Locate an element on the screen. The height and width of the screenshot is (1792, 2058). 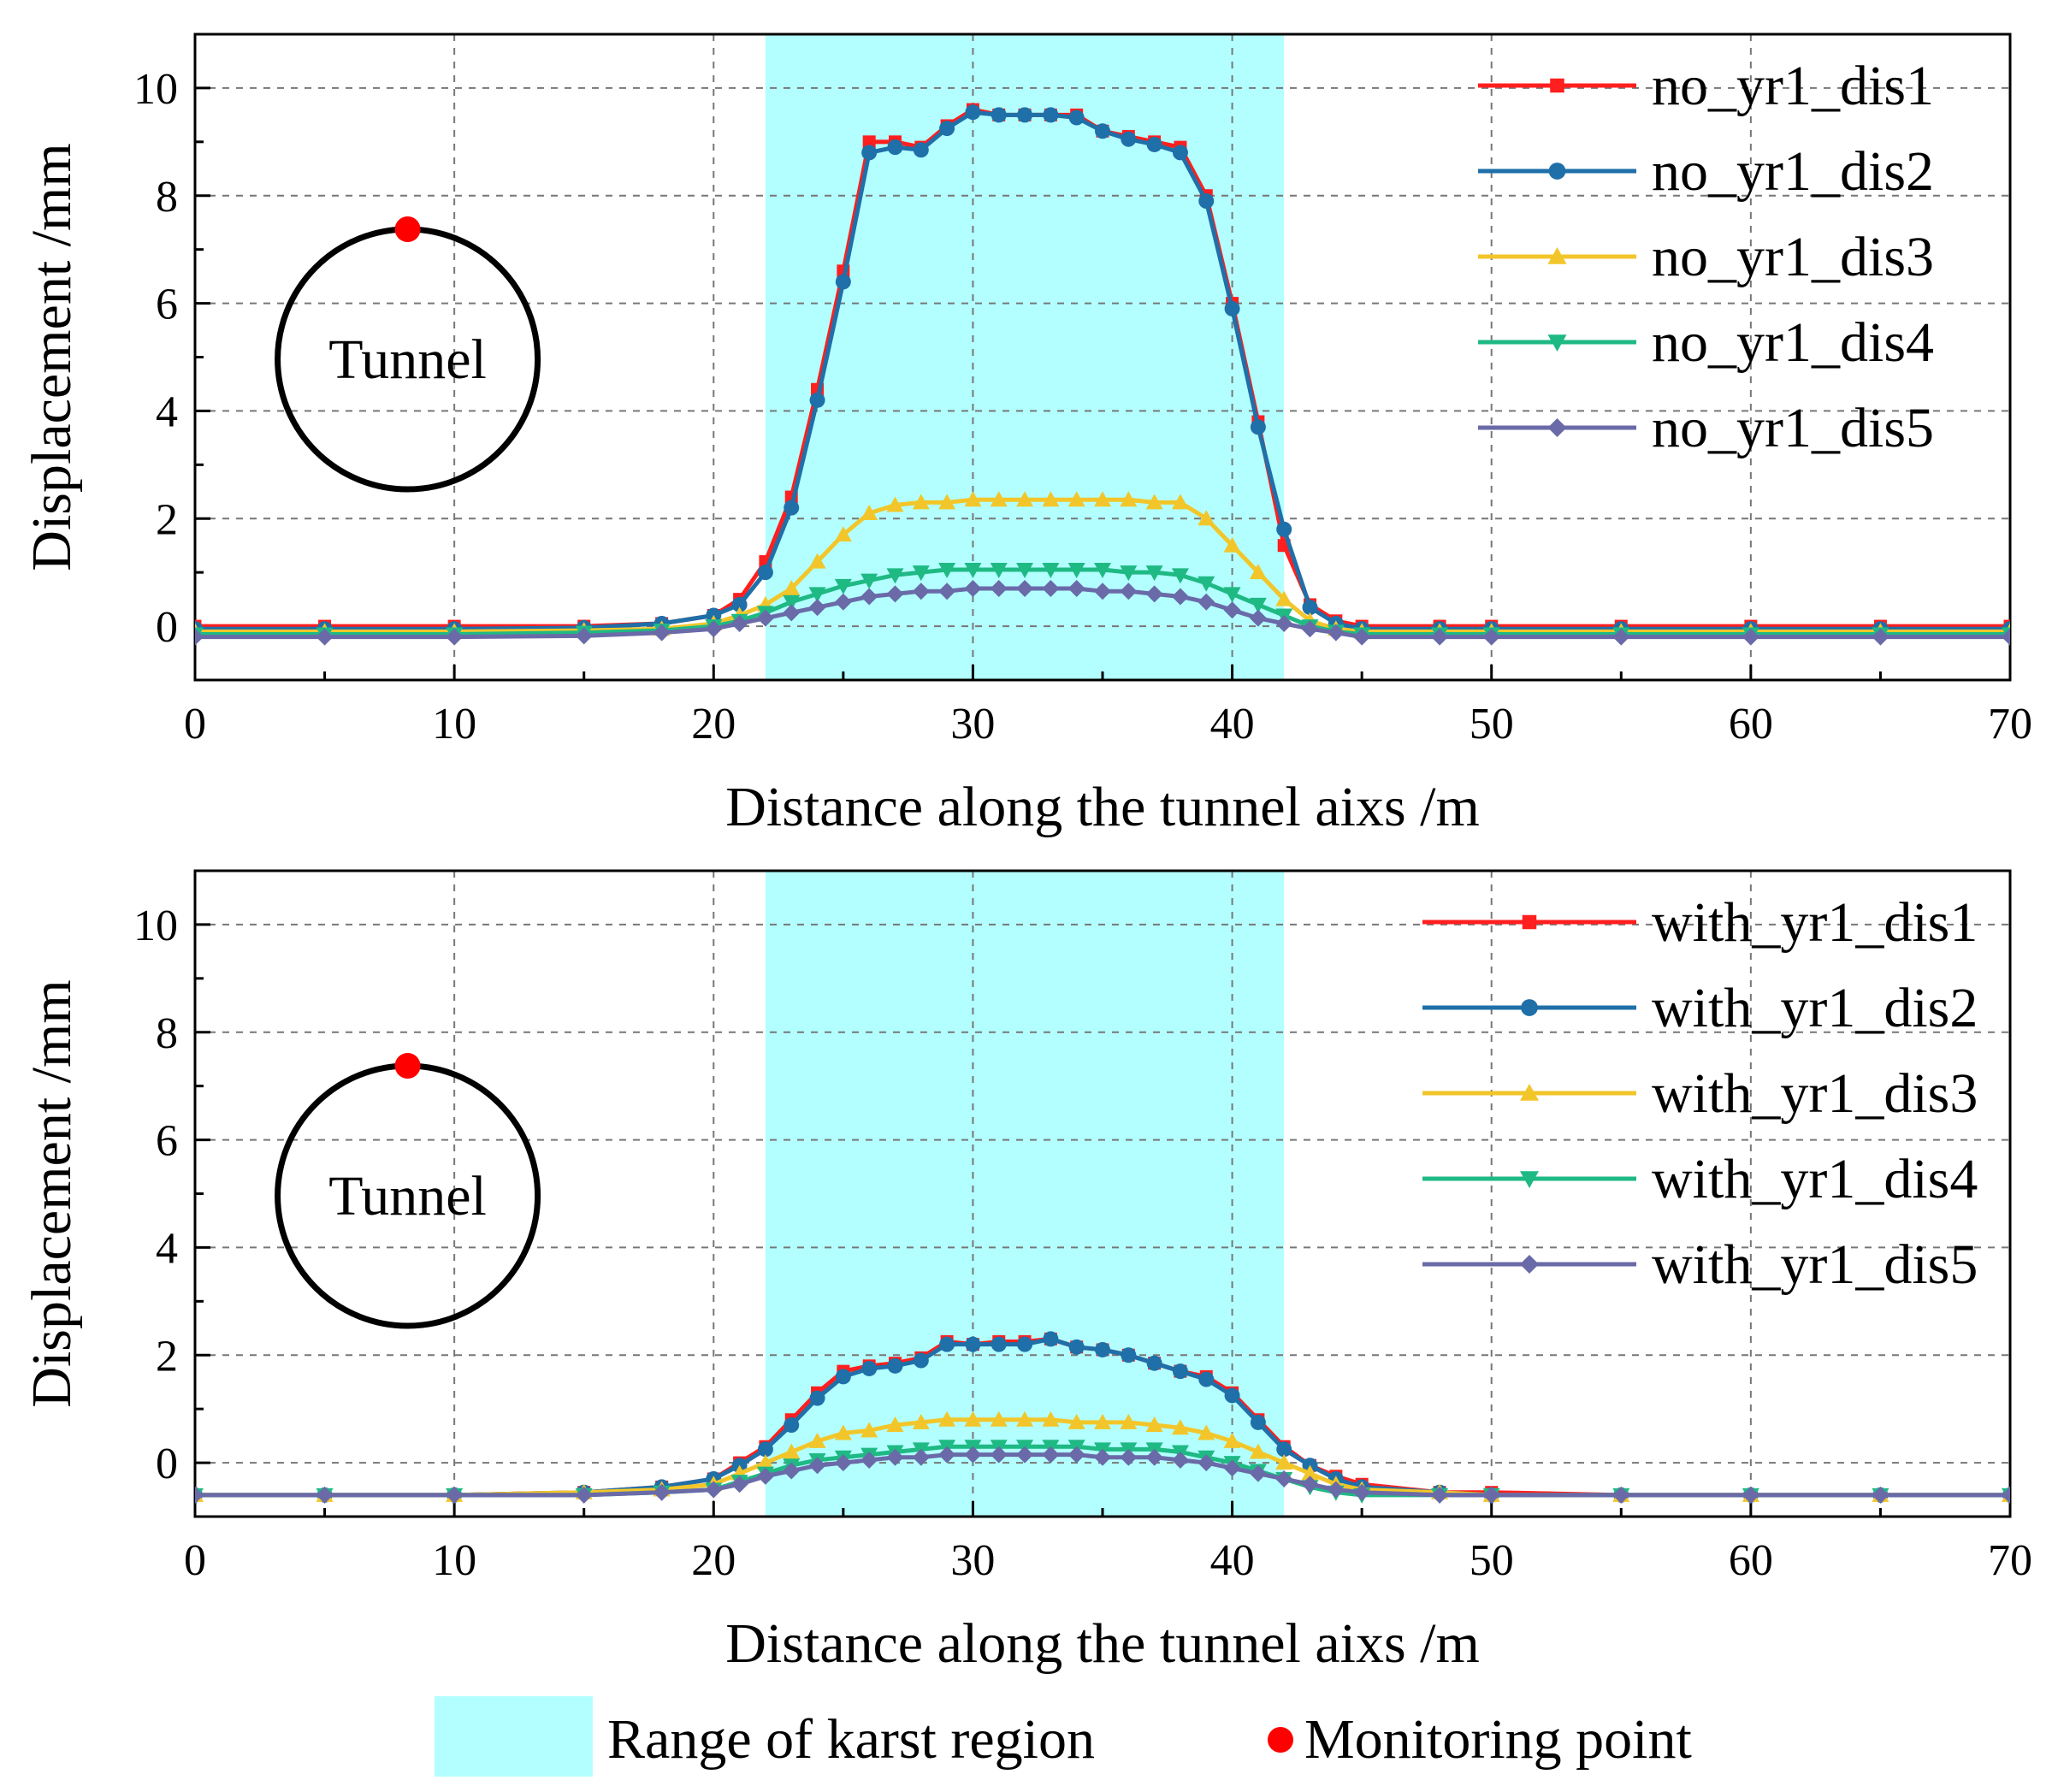
legend-item-3: no_yr1_dis3 is located at coordinates (1706, 257).